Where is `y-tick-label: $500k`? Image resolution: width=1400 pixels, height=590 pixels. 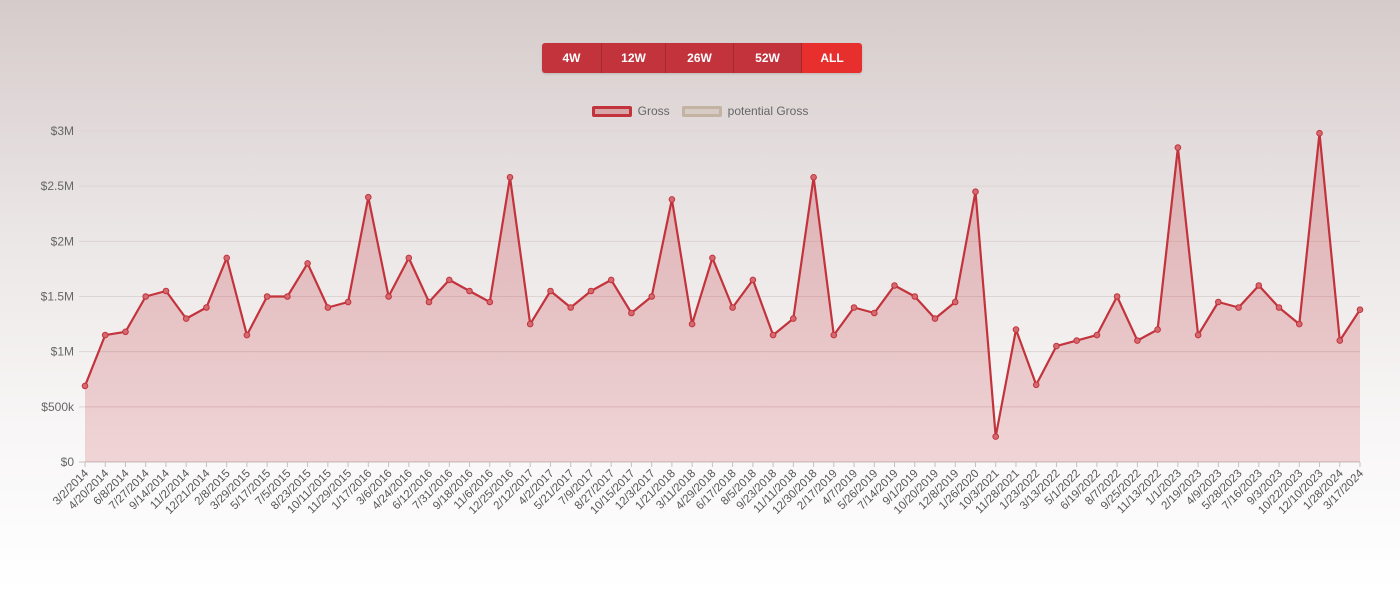
y-tick-label: $500k is located at coordinates (58, 407).